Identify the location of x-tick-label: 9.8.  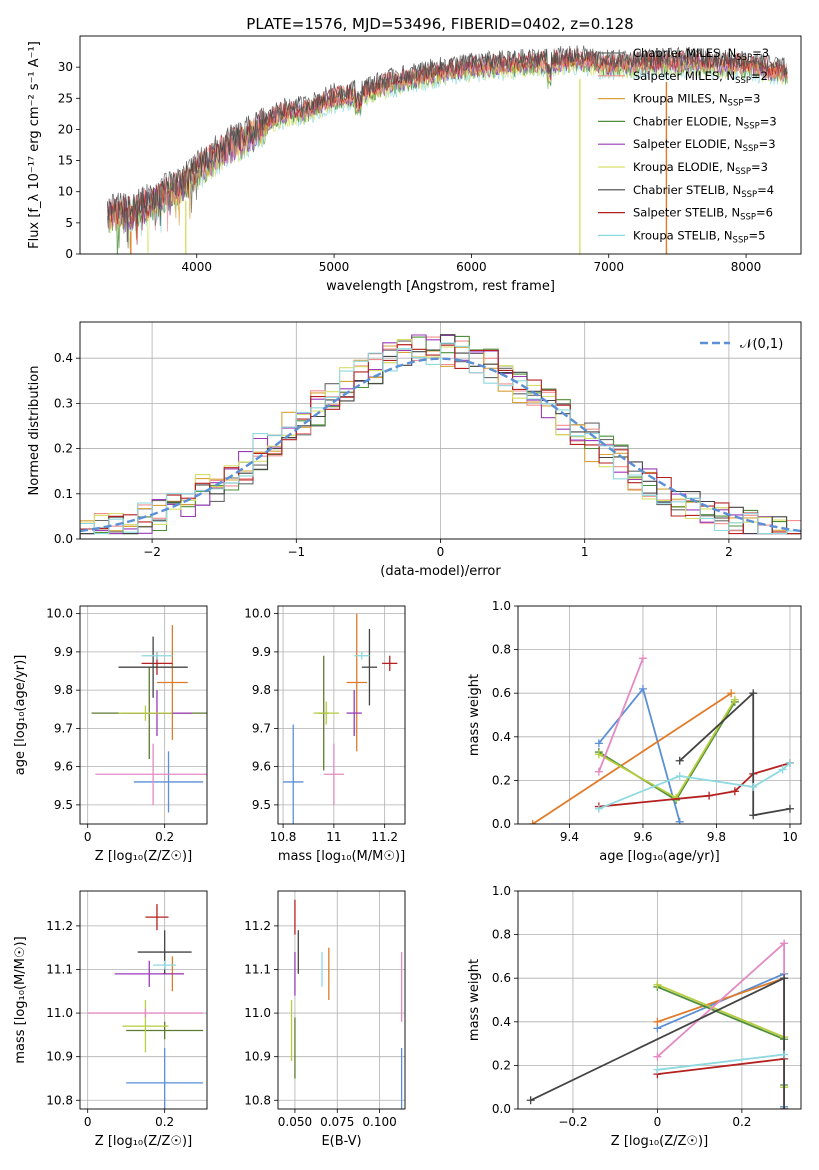
(716, 837).